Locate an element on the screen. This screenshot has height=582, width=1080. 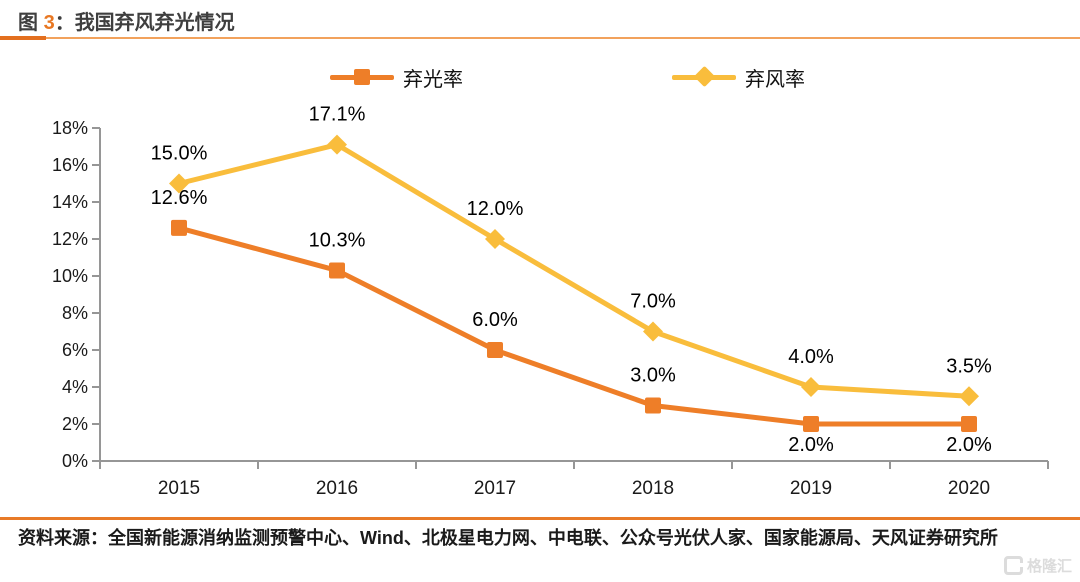
data-point-label: 3.5% is located at coordinates (969, 366).